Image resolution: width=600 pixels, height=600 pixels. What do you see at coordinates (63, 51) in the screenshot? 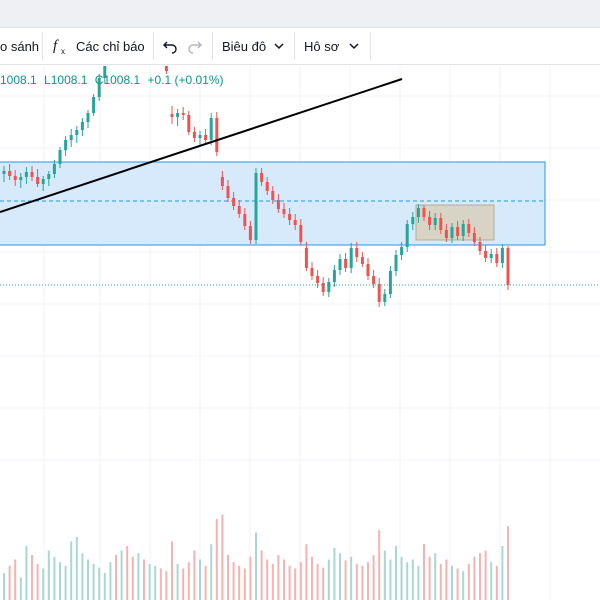
I see `svg-text: x` at bounding box center [63, 51].